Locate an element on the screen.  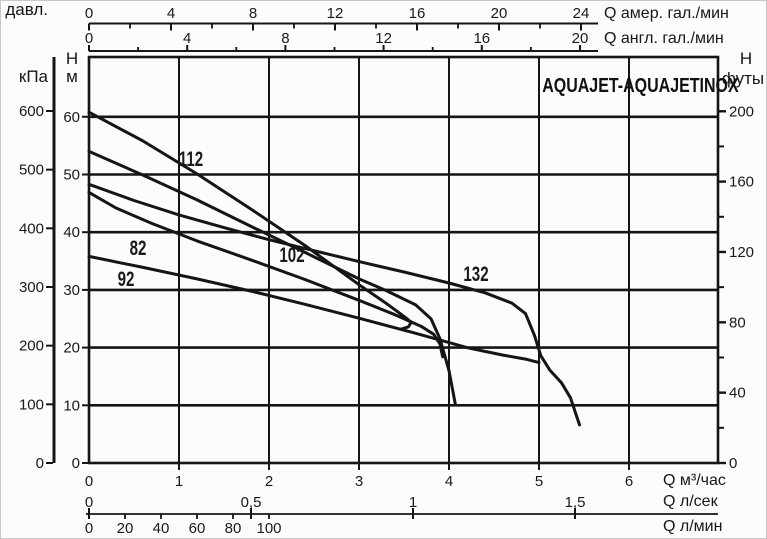
right-axis-h-label: Н is located at coordinates (746, 58).